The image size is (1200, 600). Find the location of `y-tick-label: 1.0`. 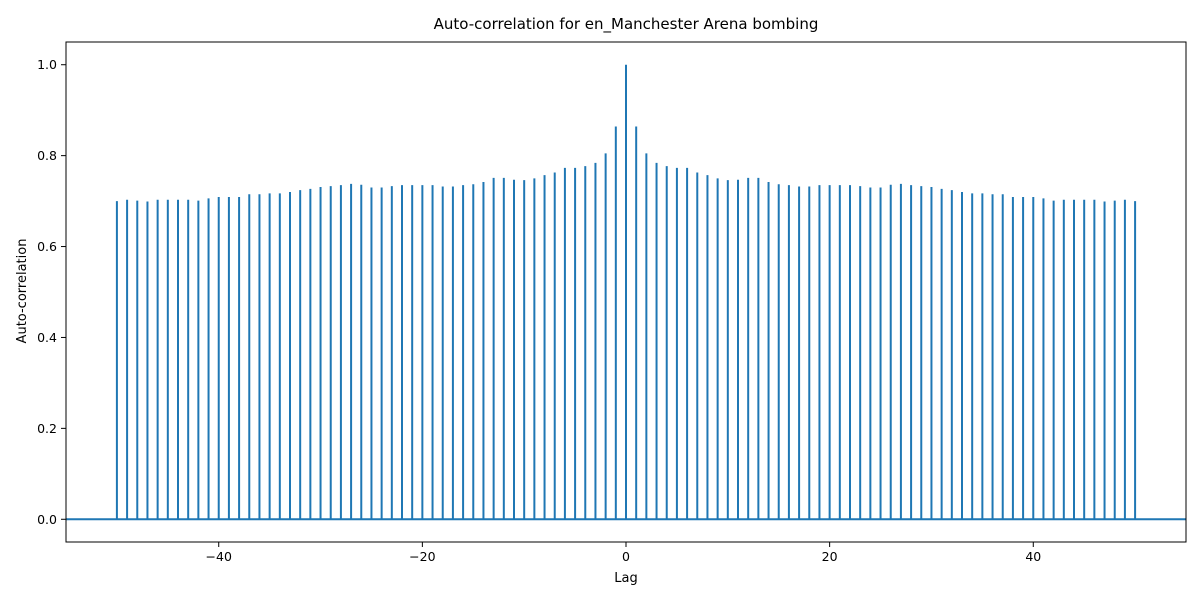

y-tick-label: 1.0 is located at coordinates (47, 64).